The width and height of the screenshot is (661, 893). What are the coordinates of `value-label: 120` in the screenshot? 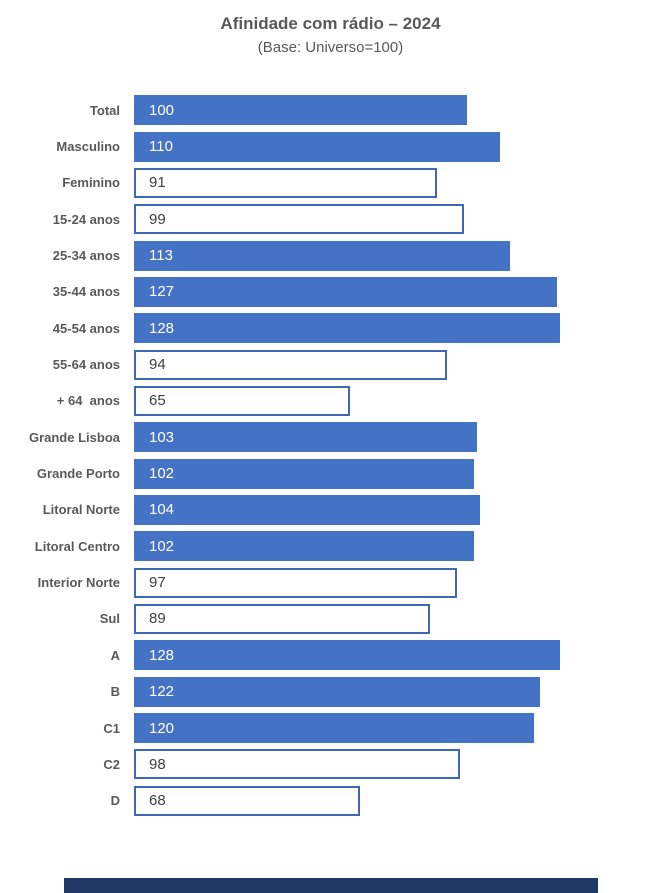 It's located at (162, 728).